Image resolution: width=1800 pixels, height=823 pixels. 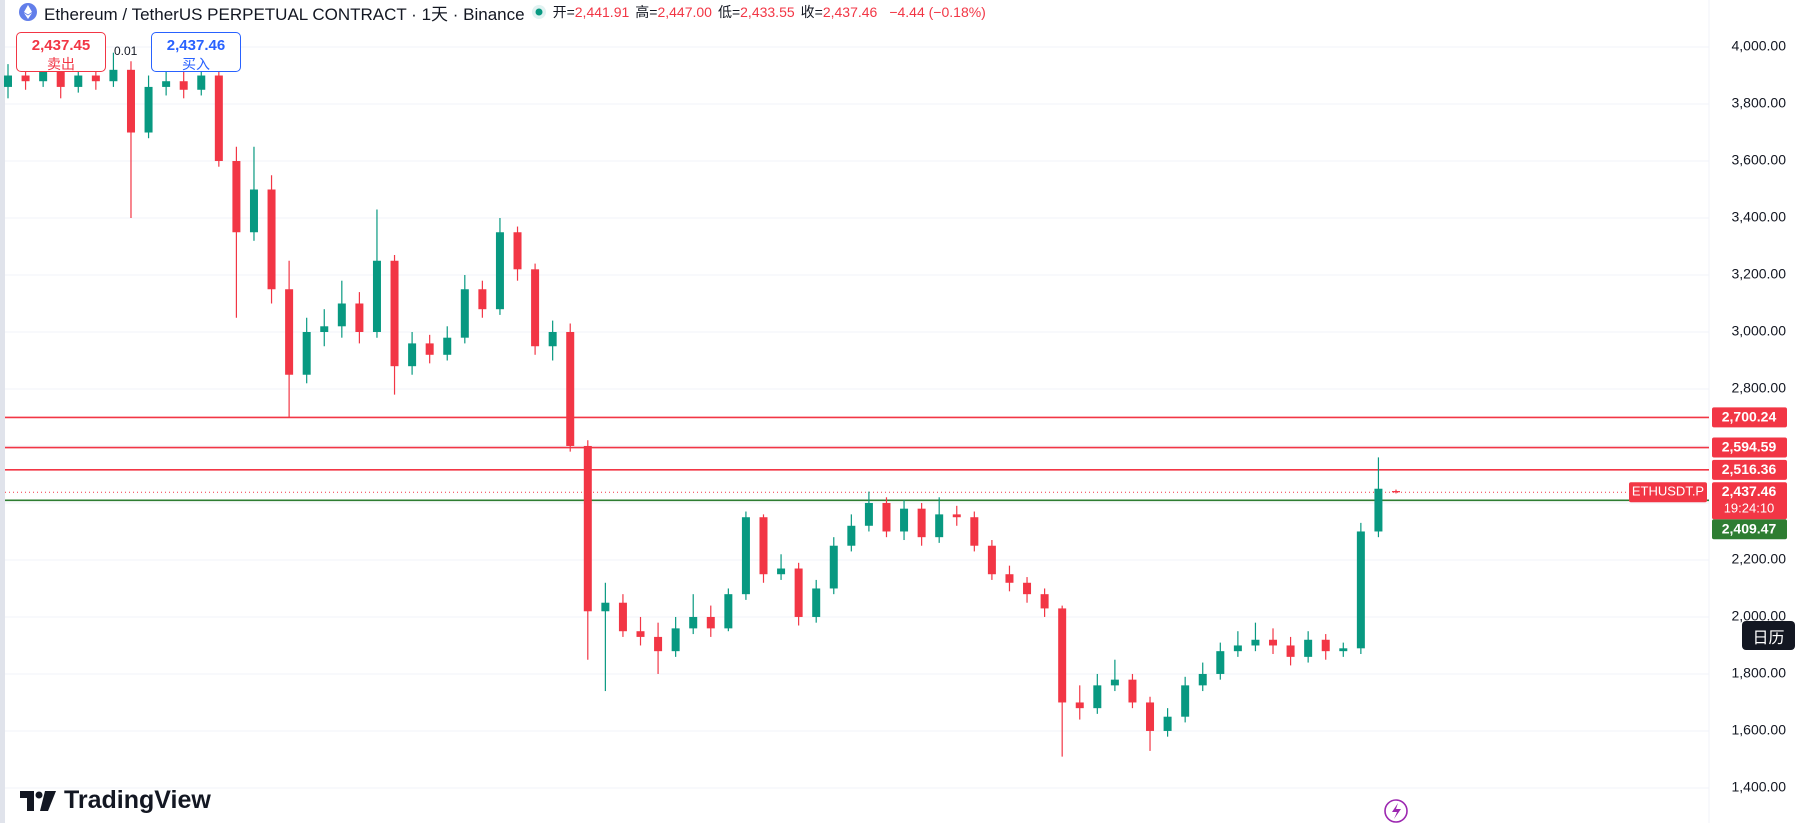 I want to click on buy-button: 2,437.46 买入, so click(x=196, y=52).